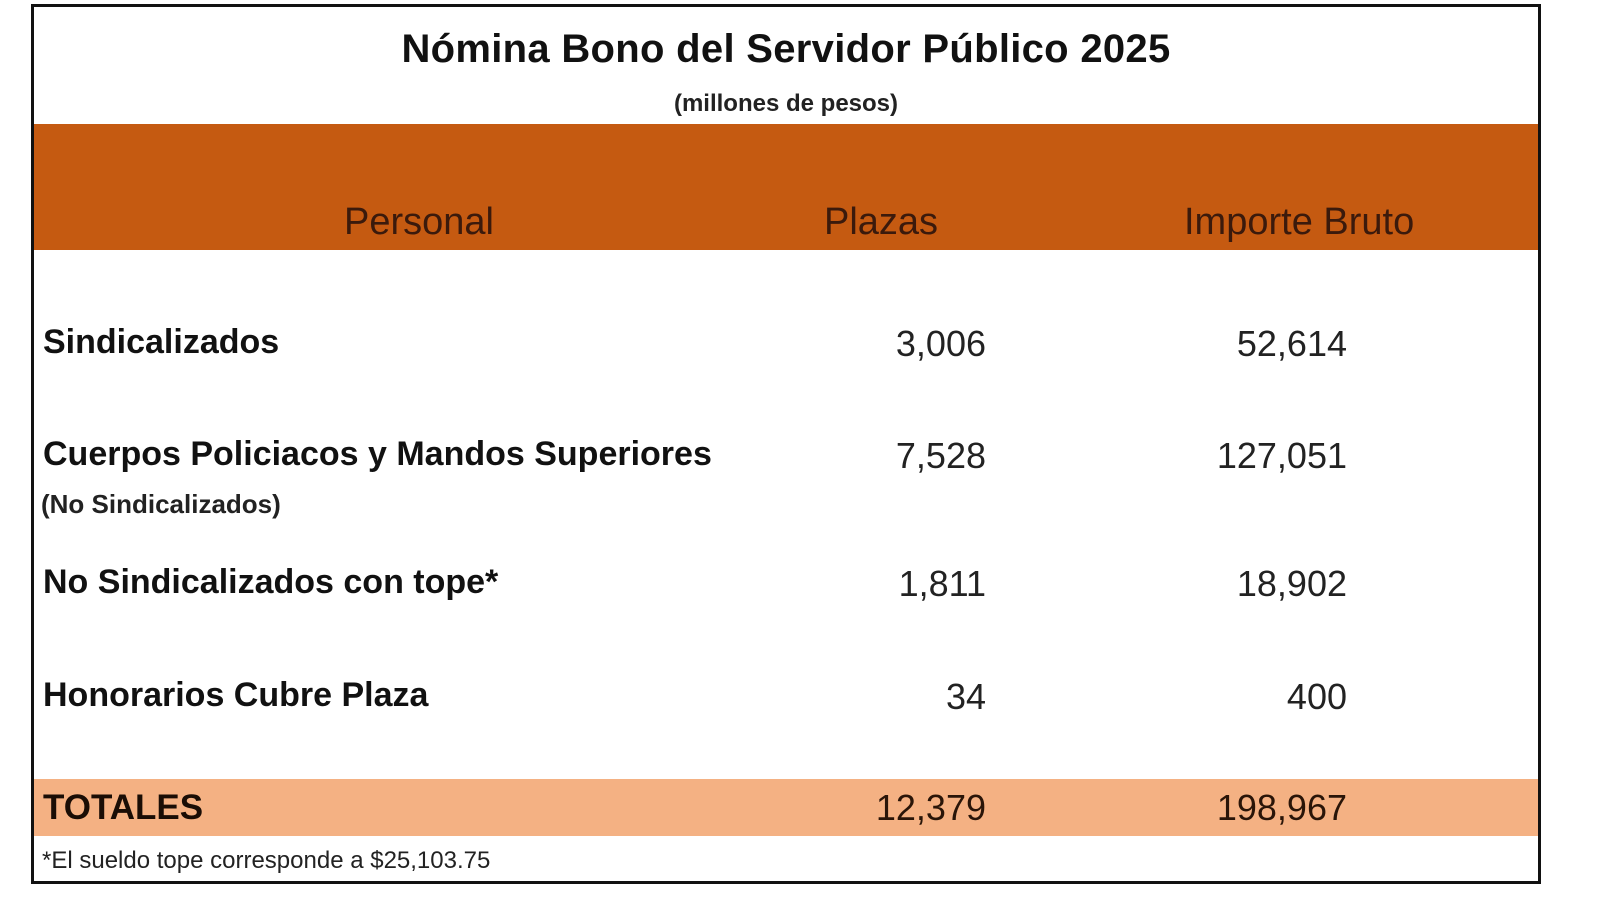  What do you see at coordinates (942, 583) in the screenshot?
I see `row-plazas: 1,811` at bounding box center [942, 583].